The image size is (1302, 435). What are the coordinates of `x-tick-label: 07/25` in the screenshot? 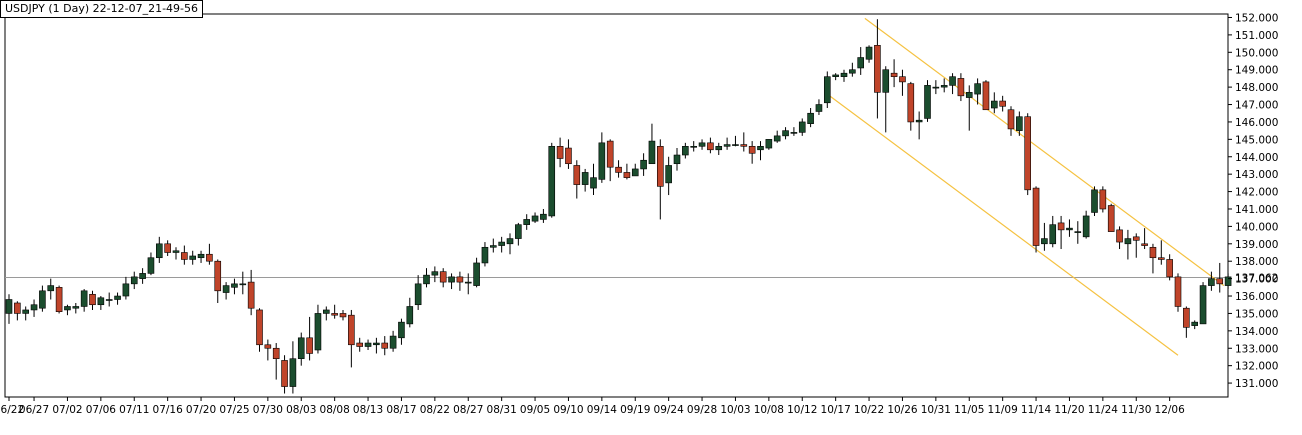 It's located at (234, 410).